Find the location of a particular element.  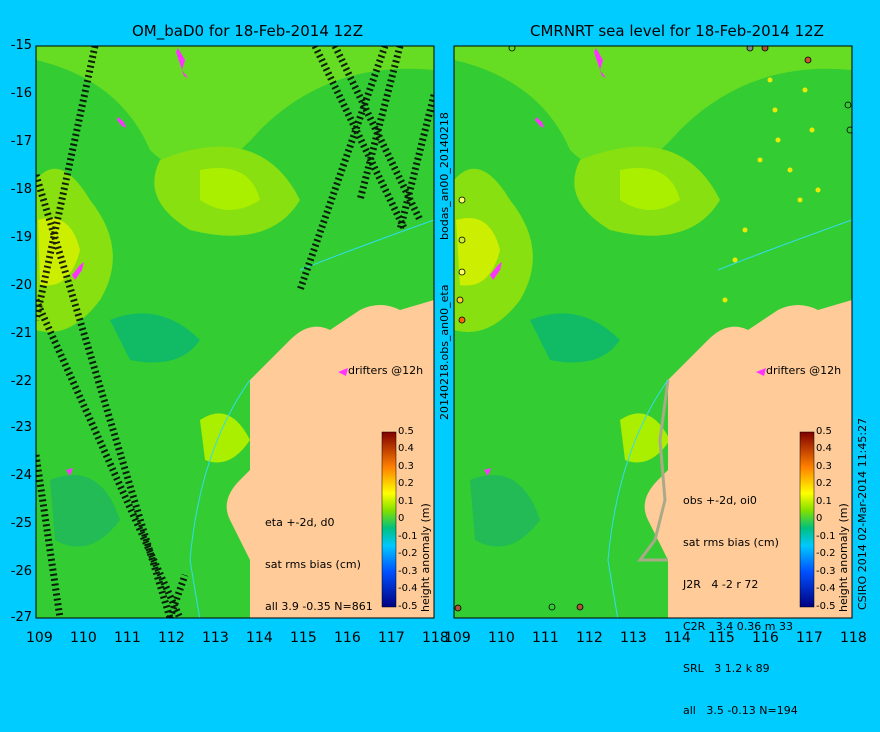

right-colorbar is located at coordinates (807, 519).